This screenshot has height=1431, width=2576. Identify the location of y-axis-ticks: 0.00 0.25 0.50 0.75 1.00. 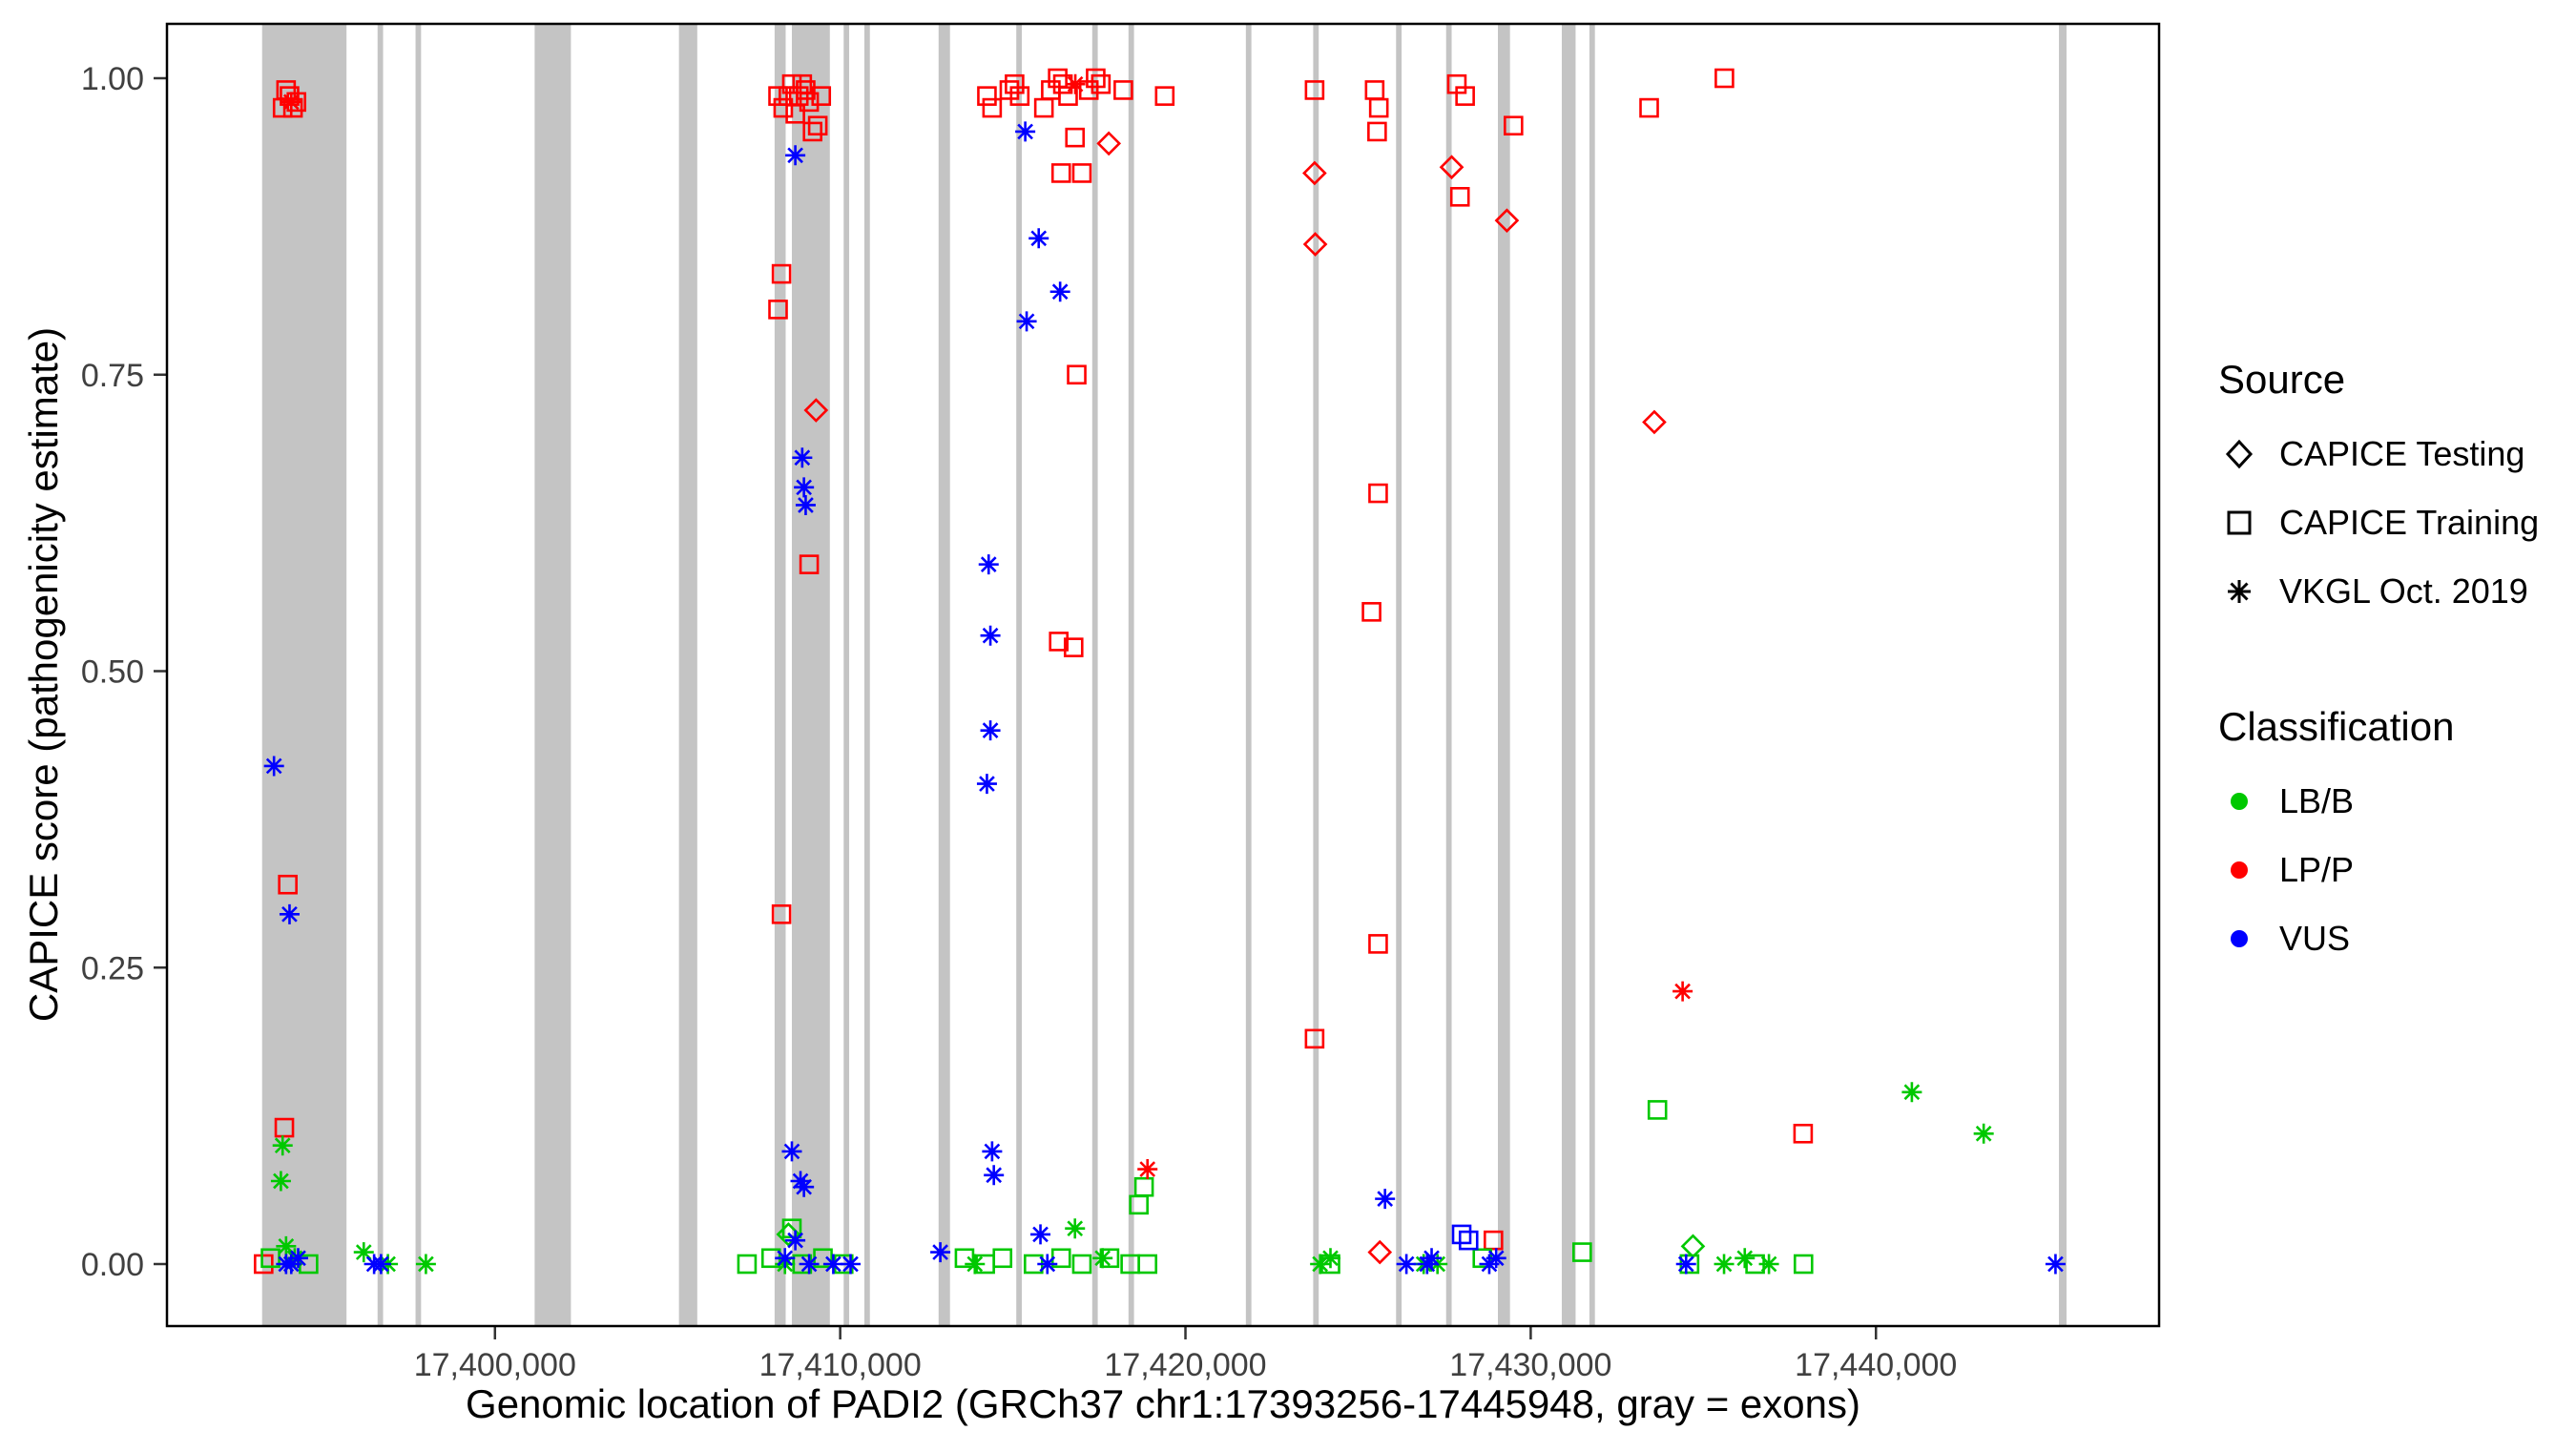
(124, 672).